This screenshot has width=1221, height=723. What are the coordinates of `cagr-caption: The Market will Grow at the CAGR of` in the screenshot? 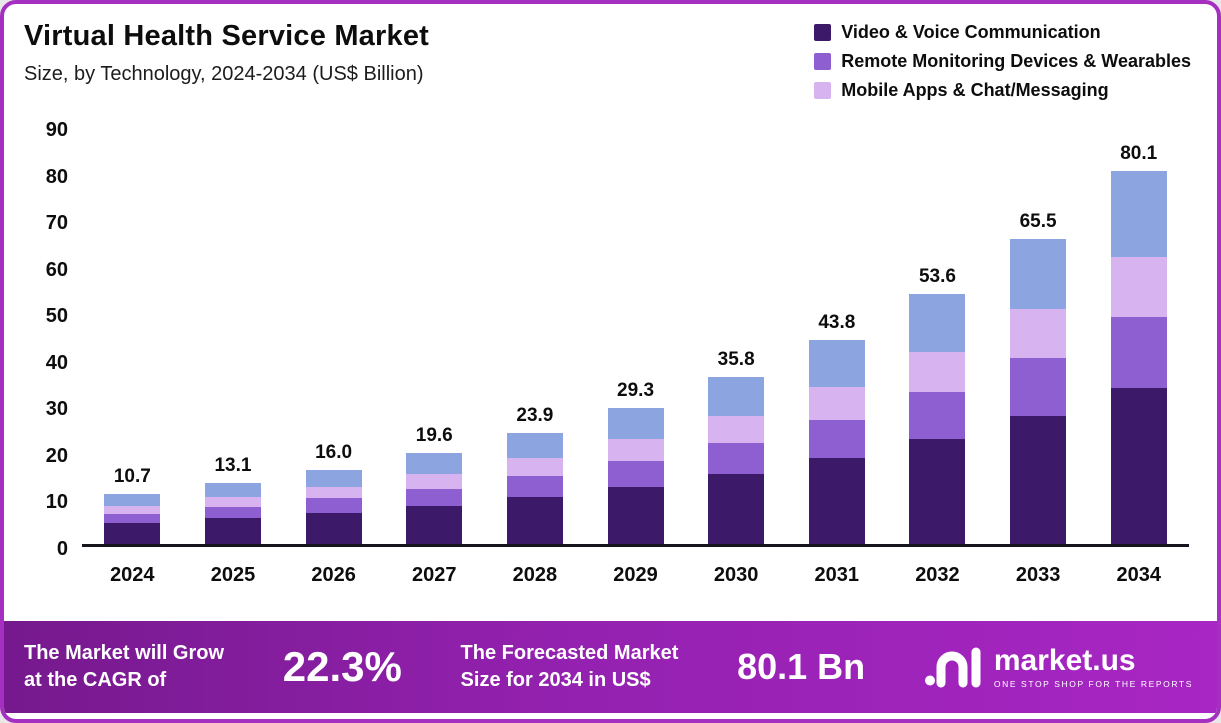 It's located at (124, 667).